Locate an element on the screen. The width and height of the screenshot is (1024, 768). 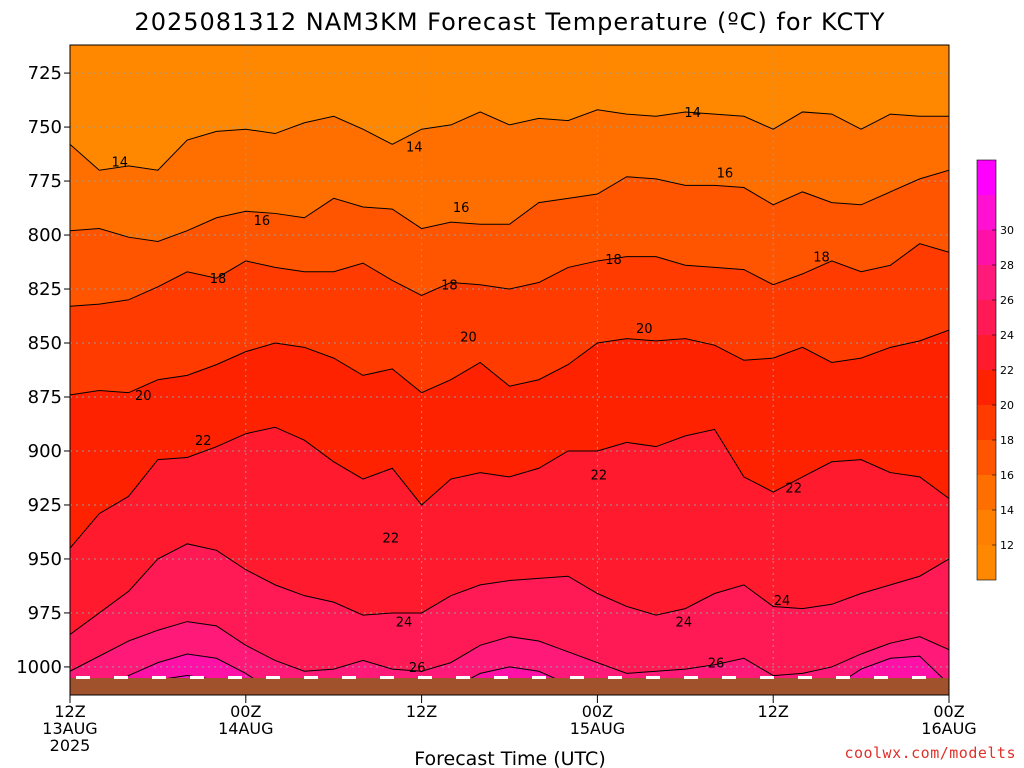
y-tick-label: 750 is located at coordinates (45, 127).